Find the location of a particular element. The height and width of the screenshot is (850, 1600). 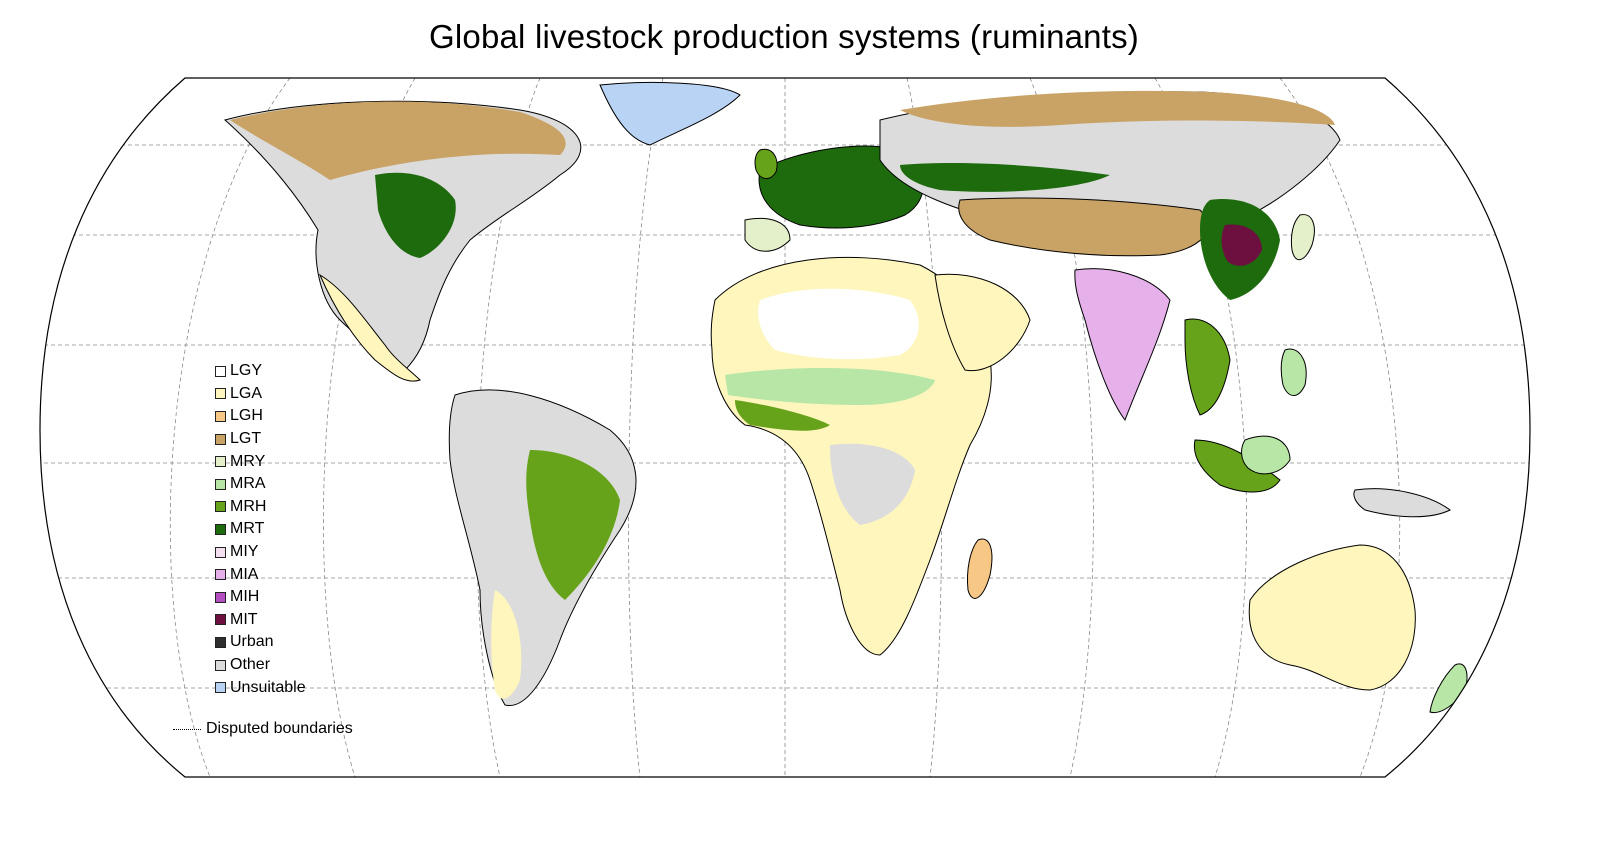

legend-label: MRT is located at coordinates (247, 529).